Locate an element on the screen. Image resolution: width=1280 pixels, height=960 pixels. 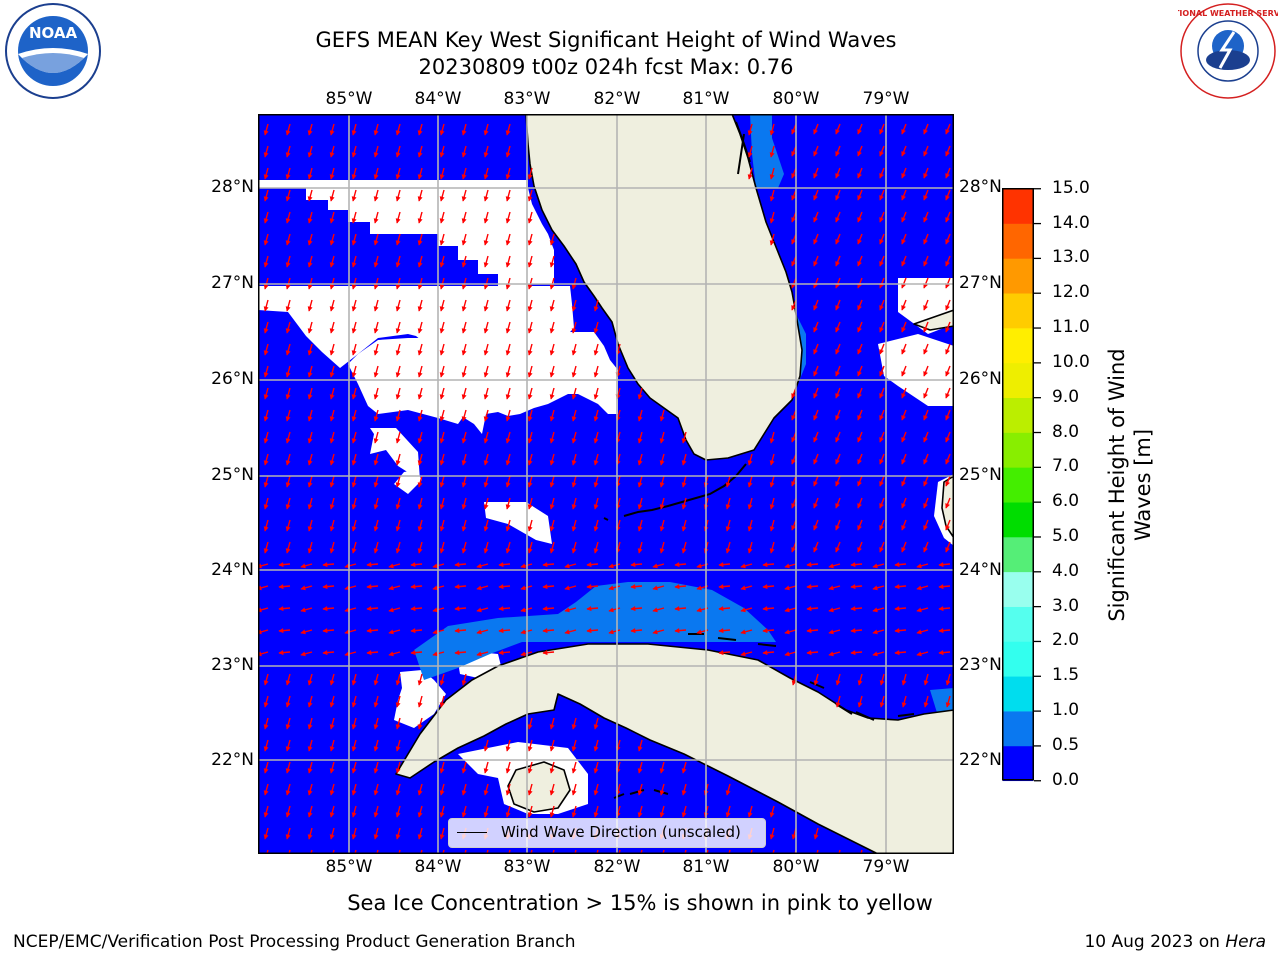
lat-label-left: 25°N is located at coordinates (232, 475).